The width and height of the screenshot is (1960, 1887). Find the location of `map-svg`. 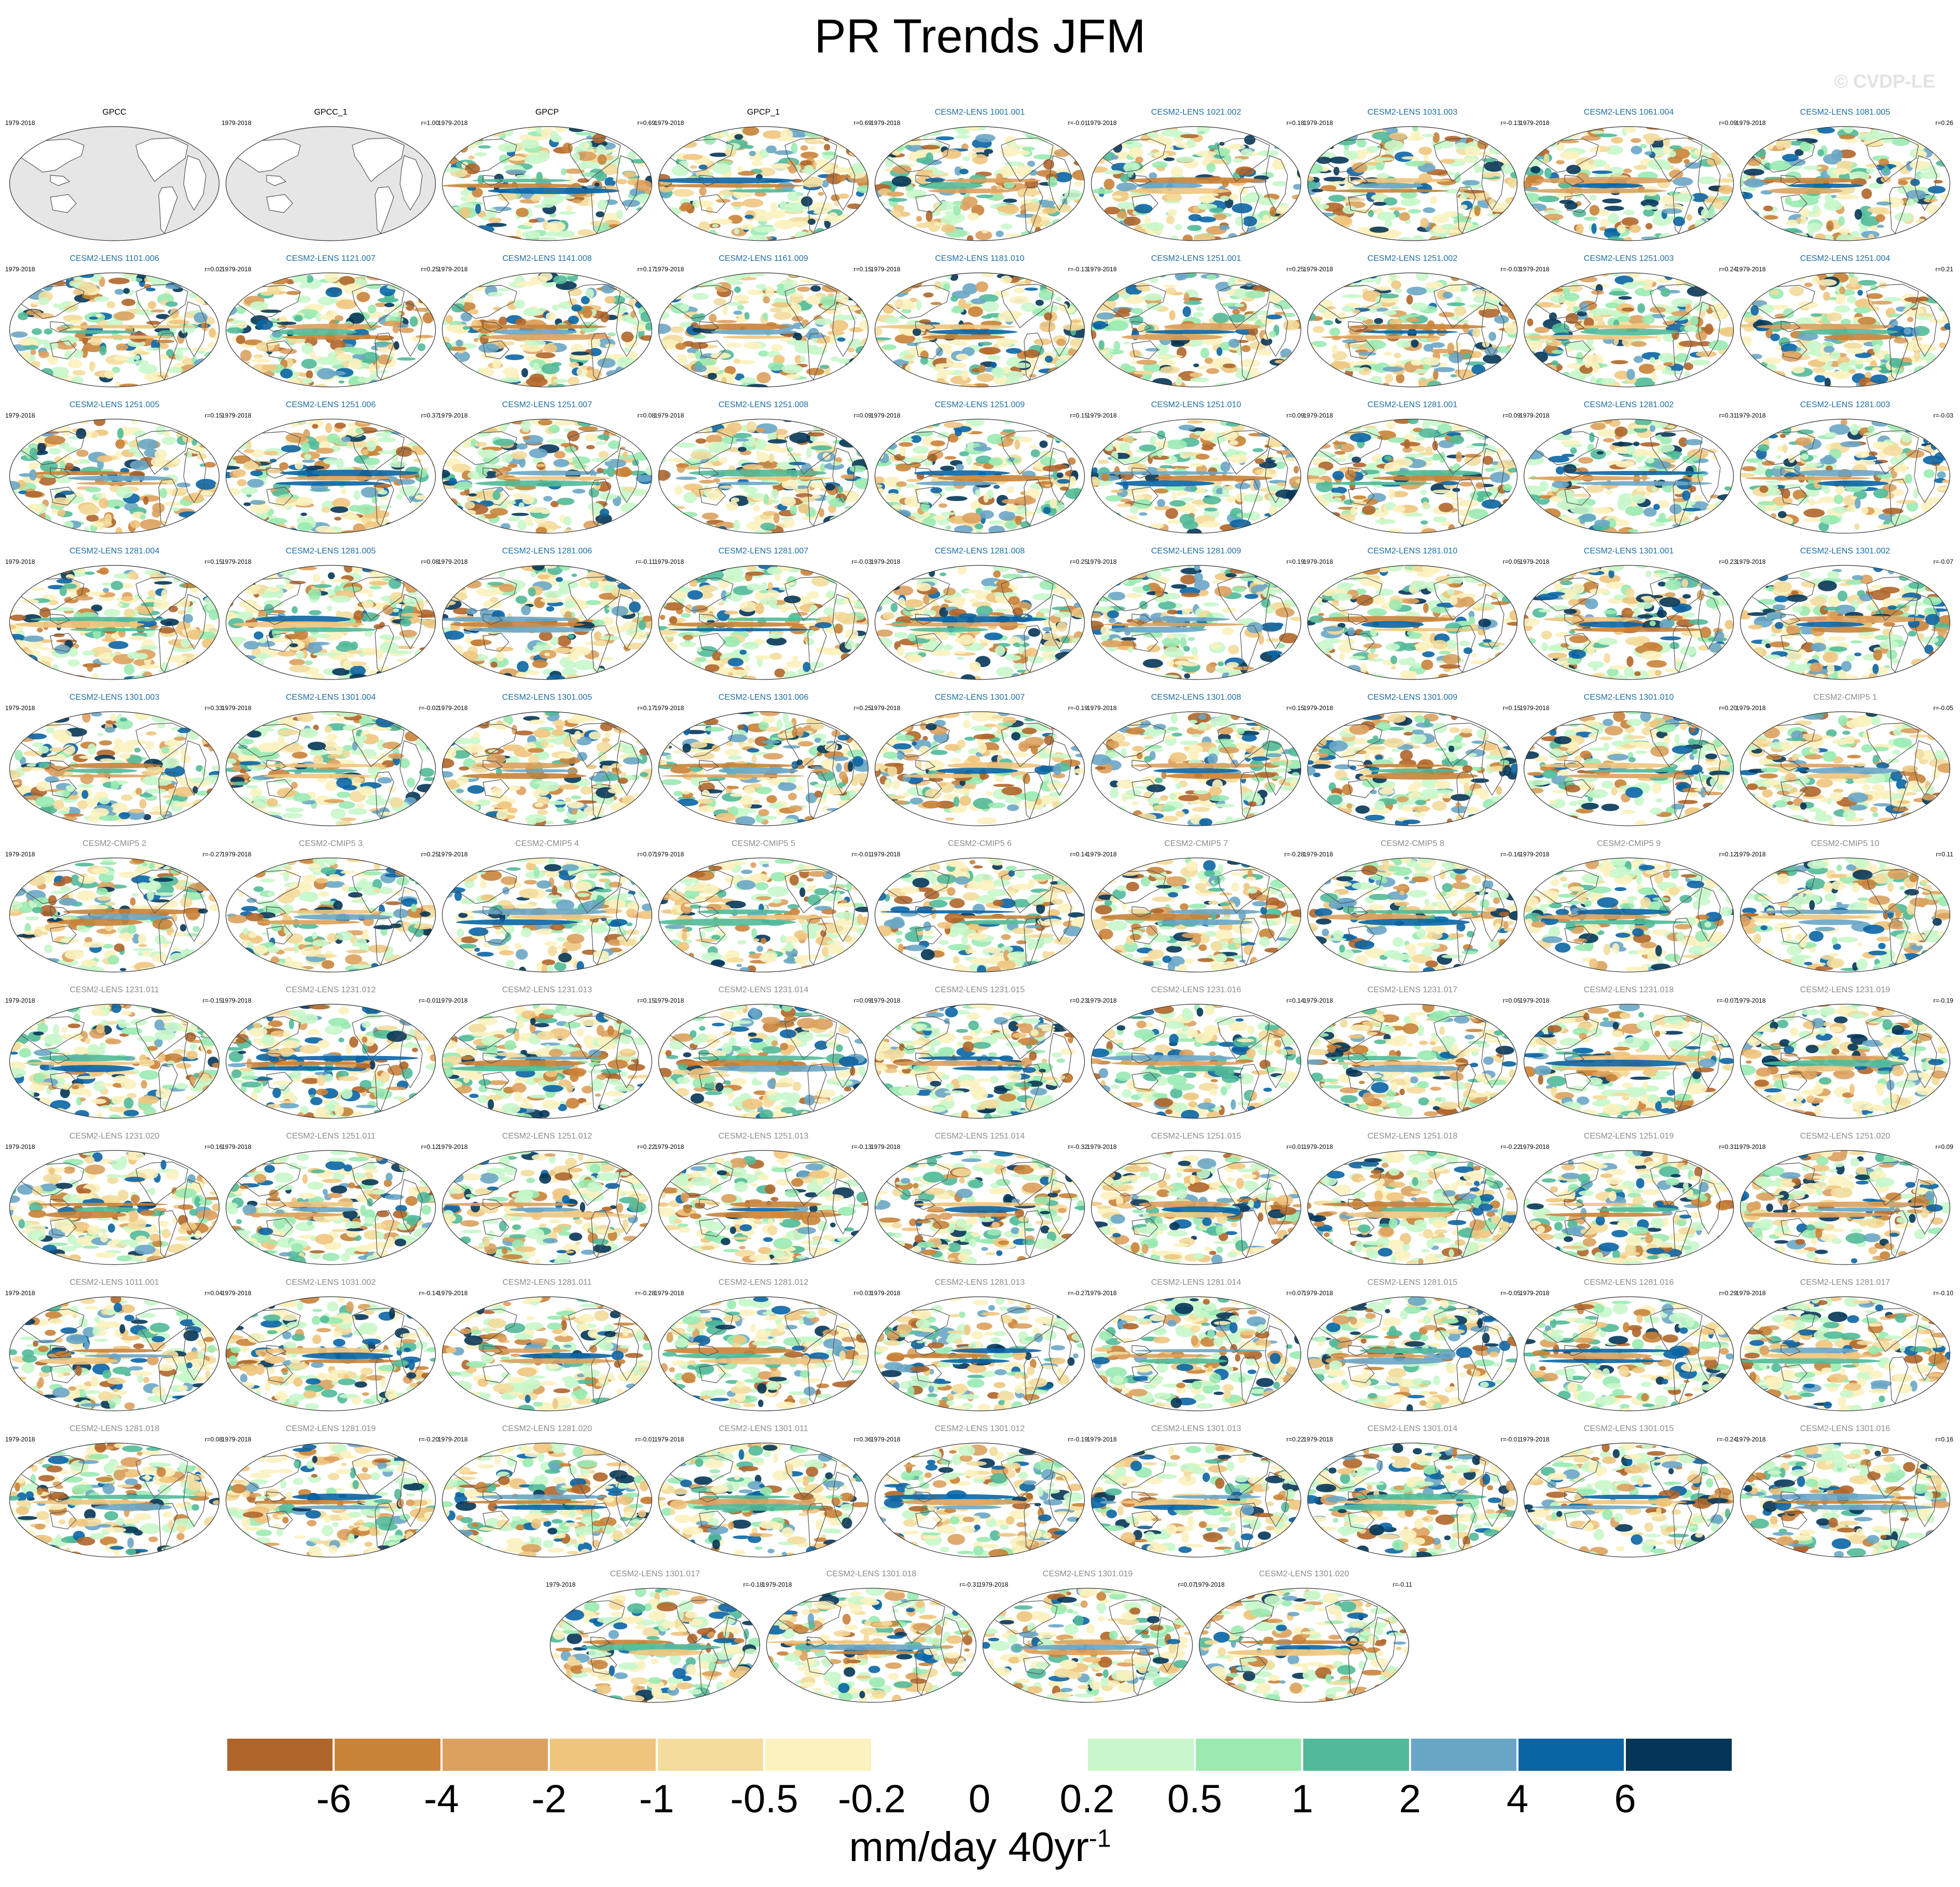

map-svg is located at coordinates (330, 184).